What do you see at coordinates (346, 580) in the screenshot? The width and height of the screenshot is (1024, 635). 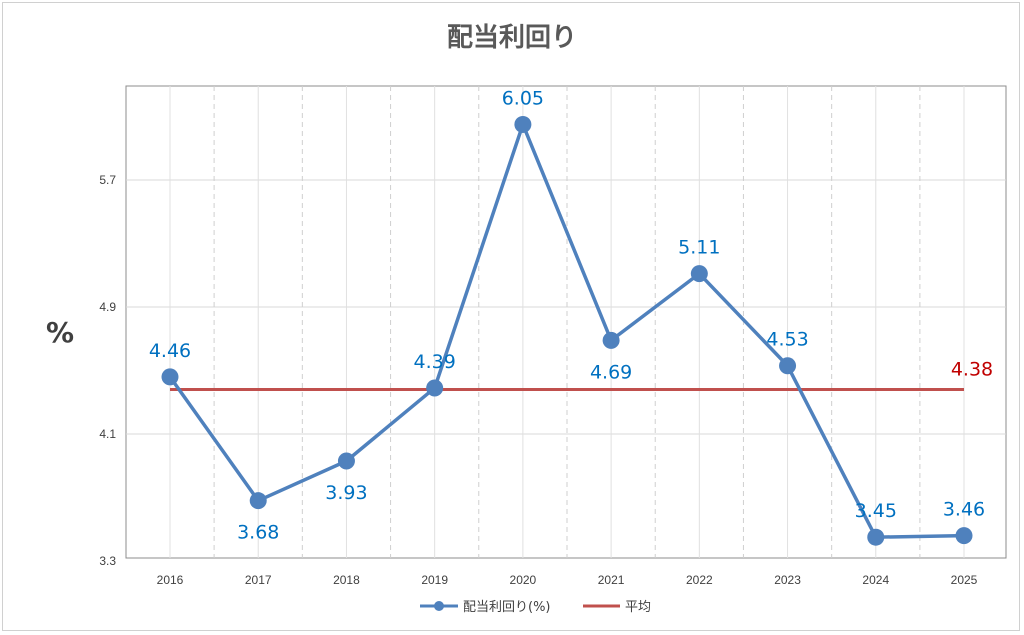 I see `x-tick-label: 2018` at bounding box center [346, 580].